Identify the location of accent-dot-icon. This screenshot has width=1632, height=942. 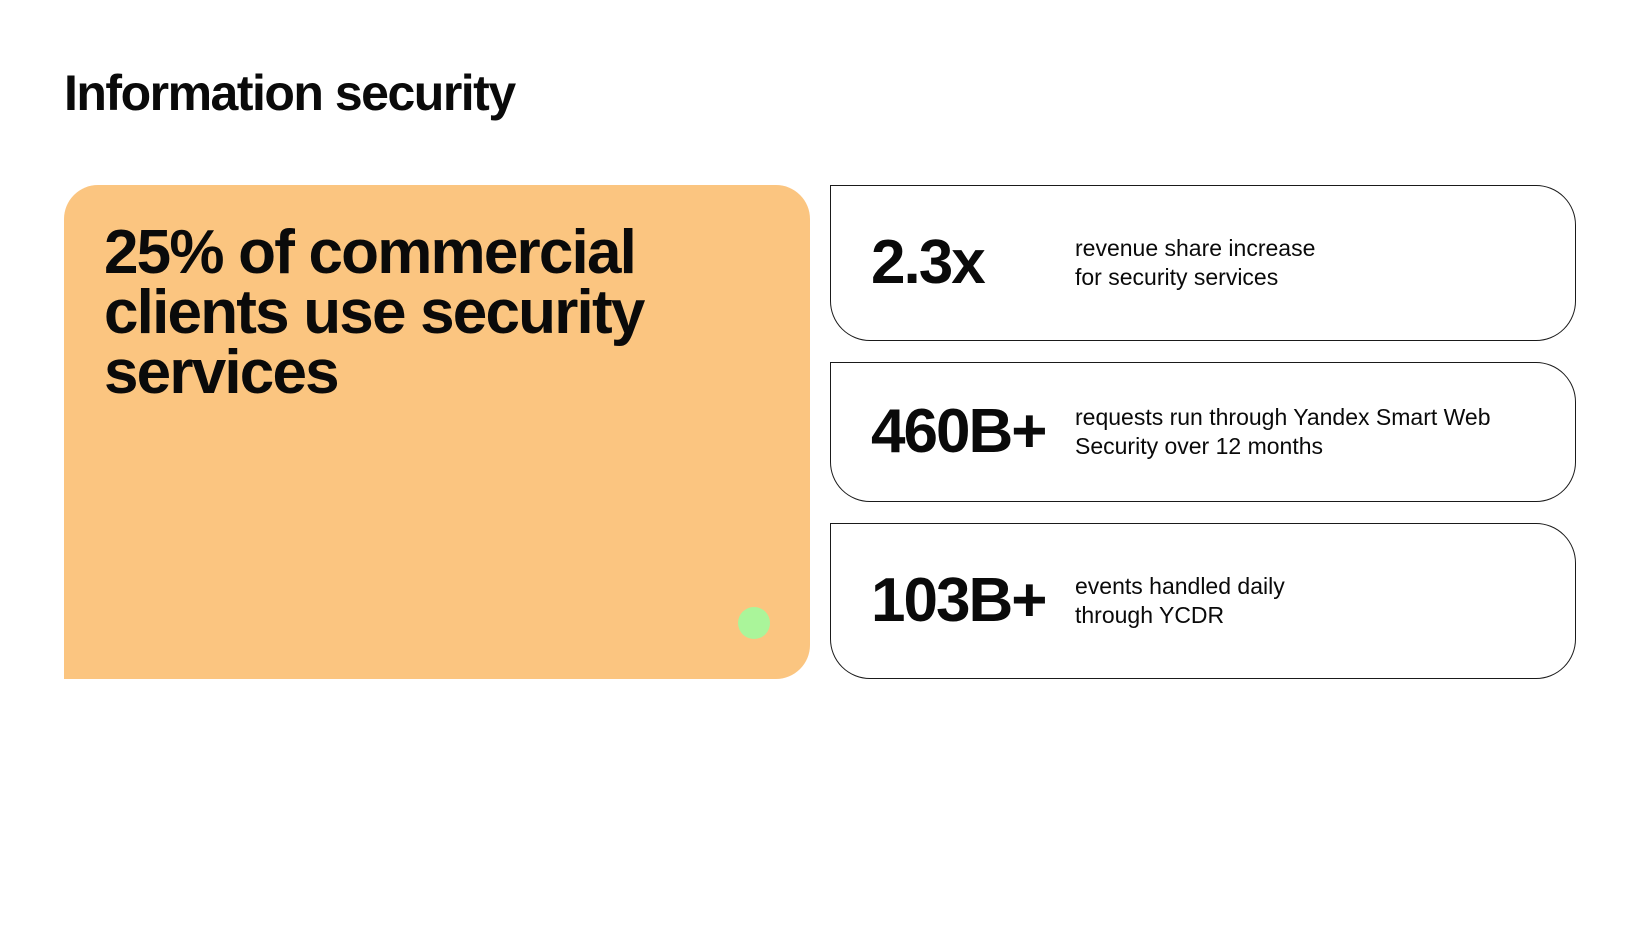
(754, 623).